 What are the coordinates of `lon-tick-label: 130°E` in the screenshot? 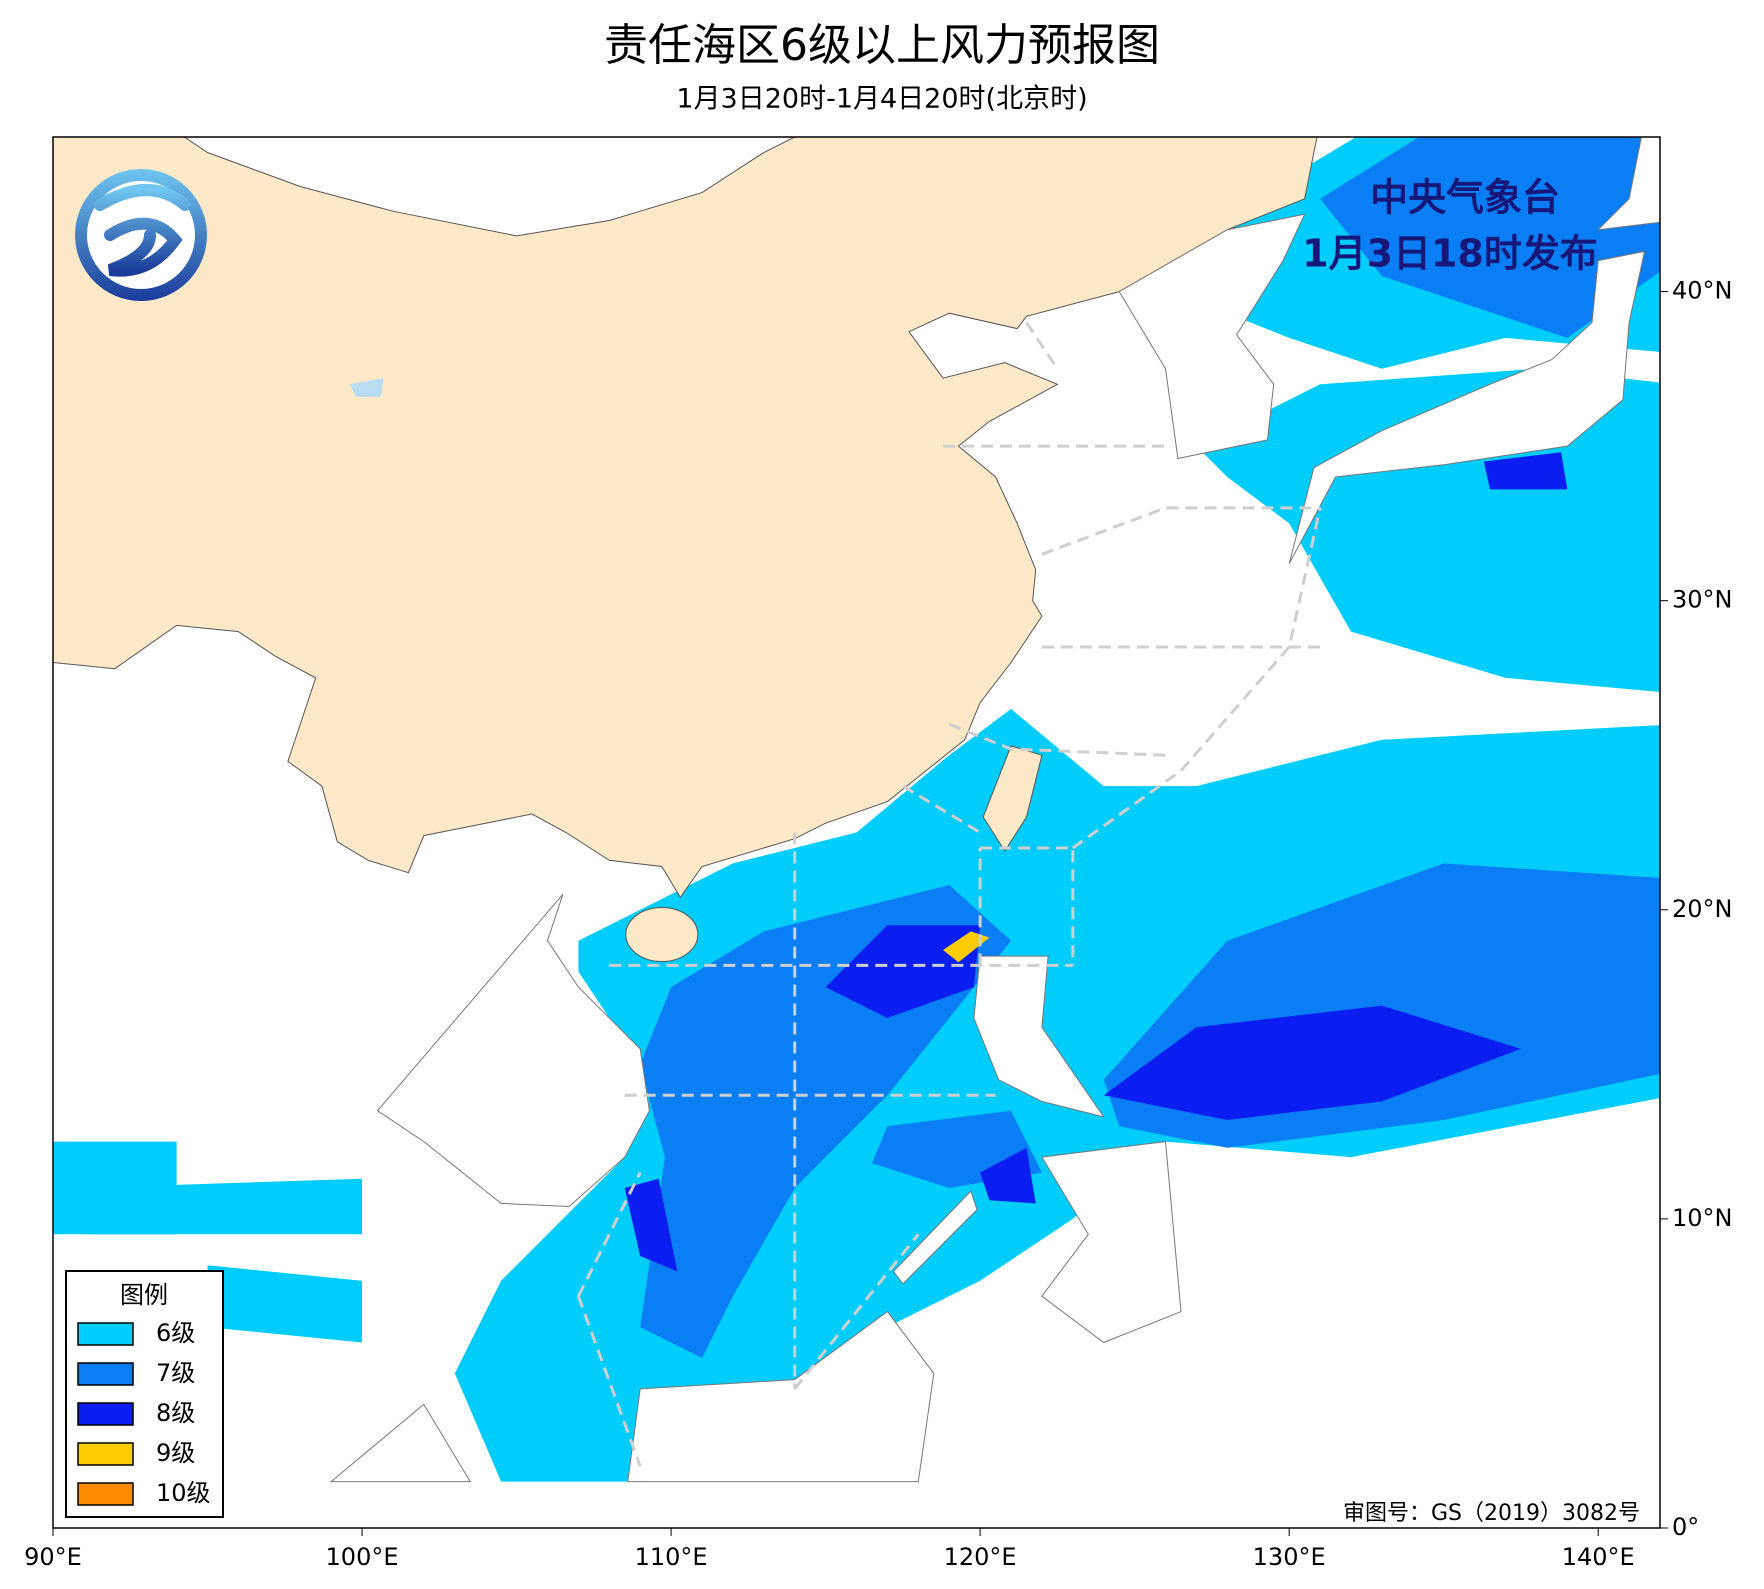 It's located at (1289, 1557).